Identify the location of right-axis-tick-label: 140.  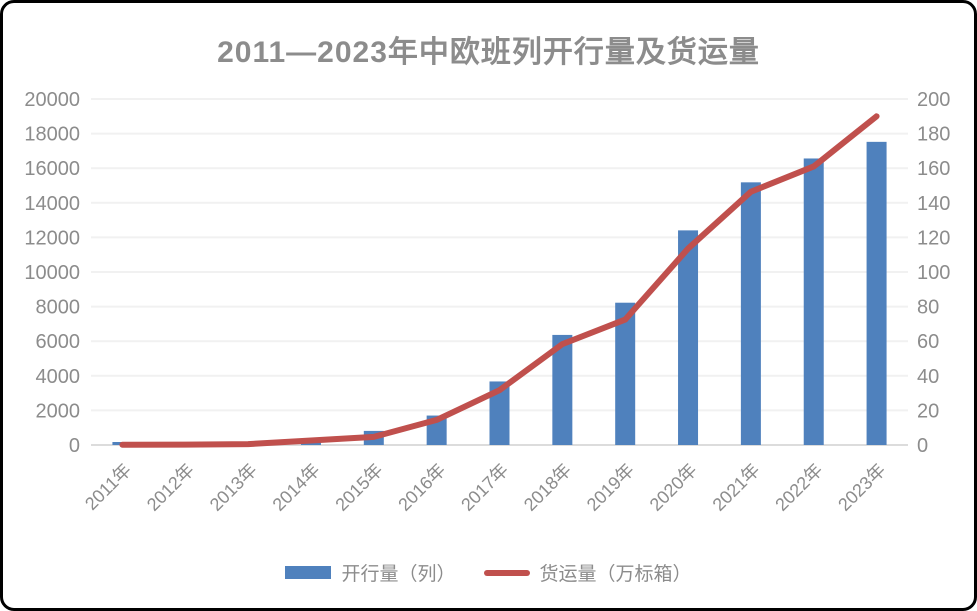
(933, 204).